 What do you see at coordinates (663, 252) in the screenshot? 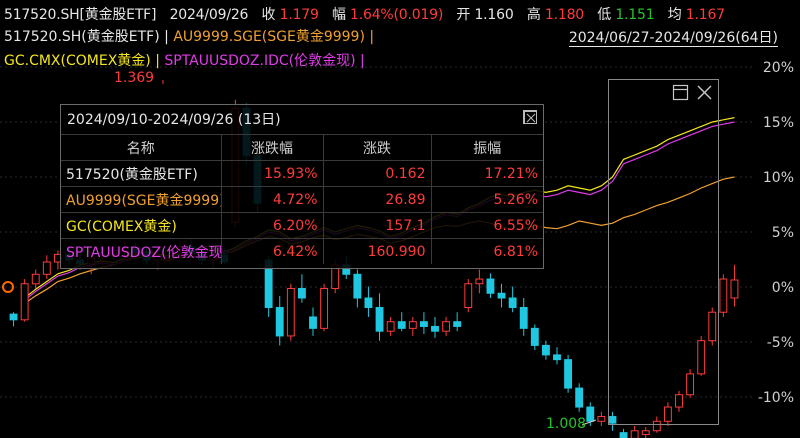
I see `interval-selection-box` at bounding box center [663, 252].